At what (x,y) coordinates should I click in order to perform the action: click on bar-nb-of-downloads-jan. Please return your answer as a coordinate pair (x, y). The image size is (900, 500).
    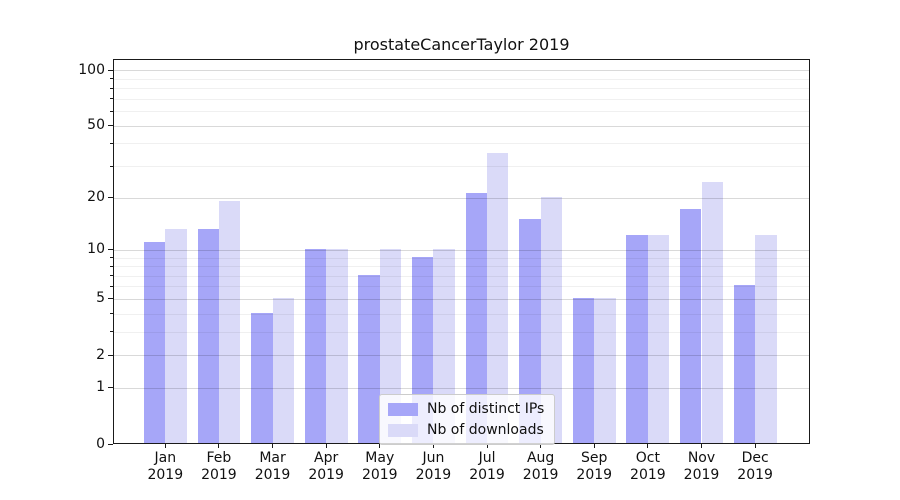
    Looking at the image, I should click on (176, 336).